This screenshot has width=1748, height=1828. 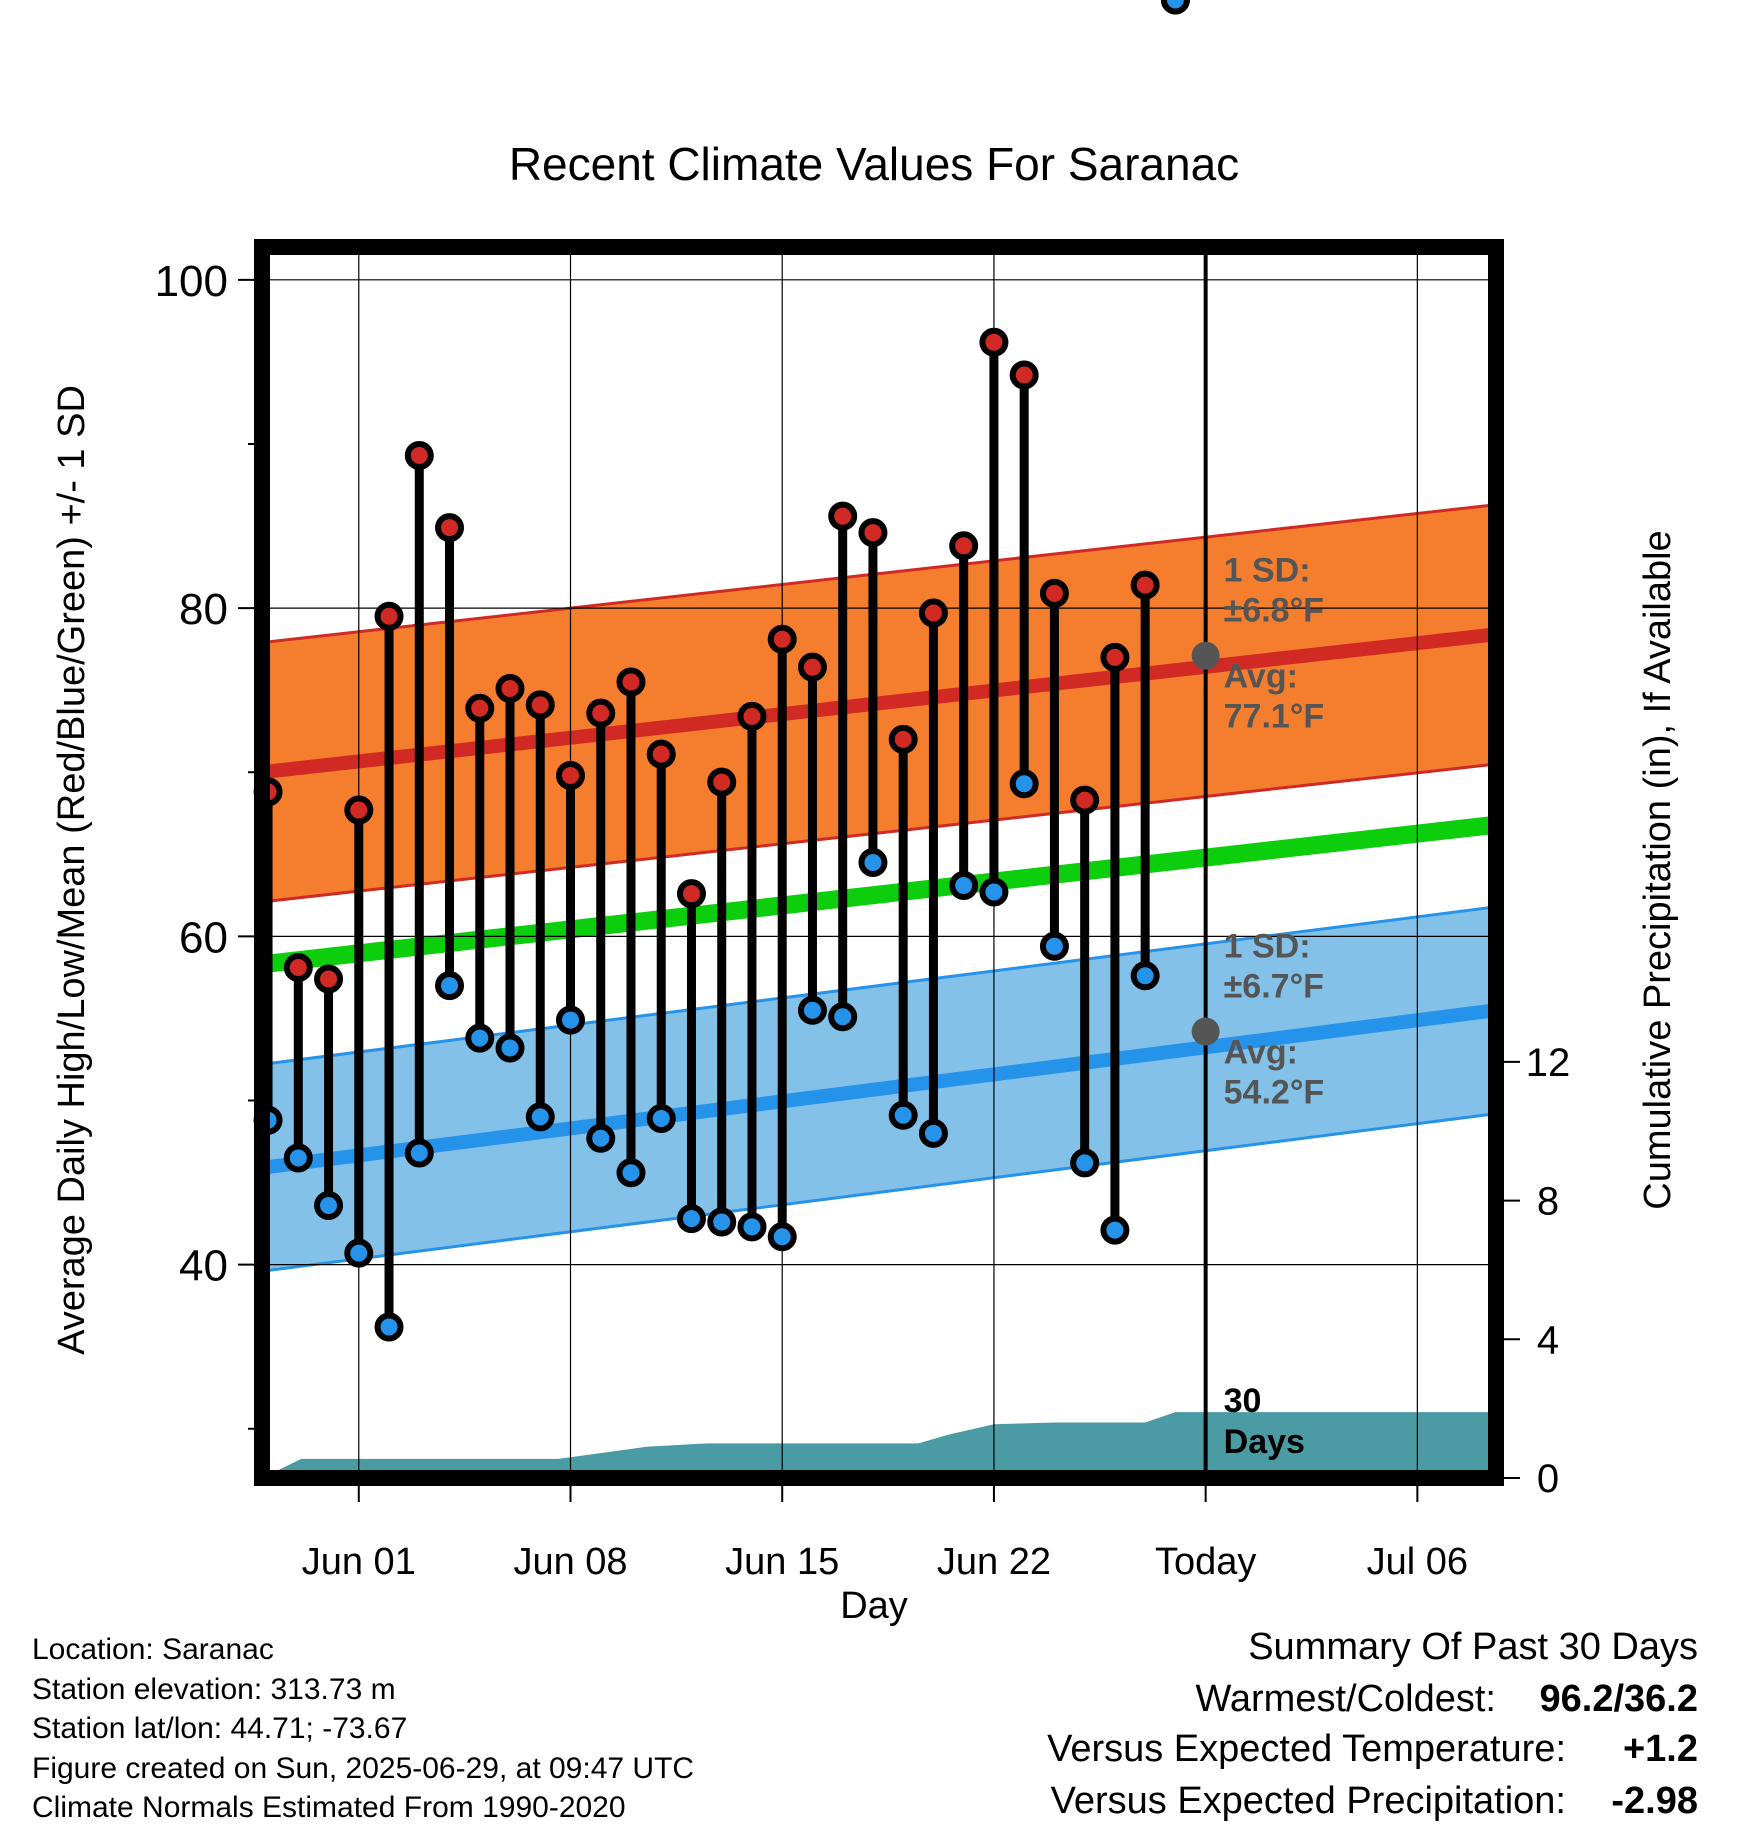 What do you see at coordinates (1205, 655) in the screenshot?
I see `today-high-avg-marker` at bounding box center [1205, 655].